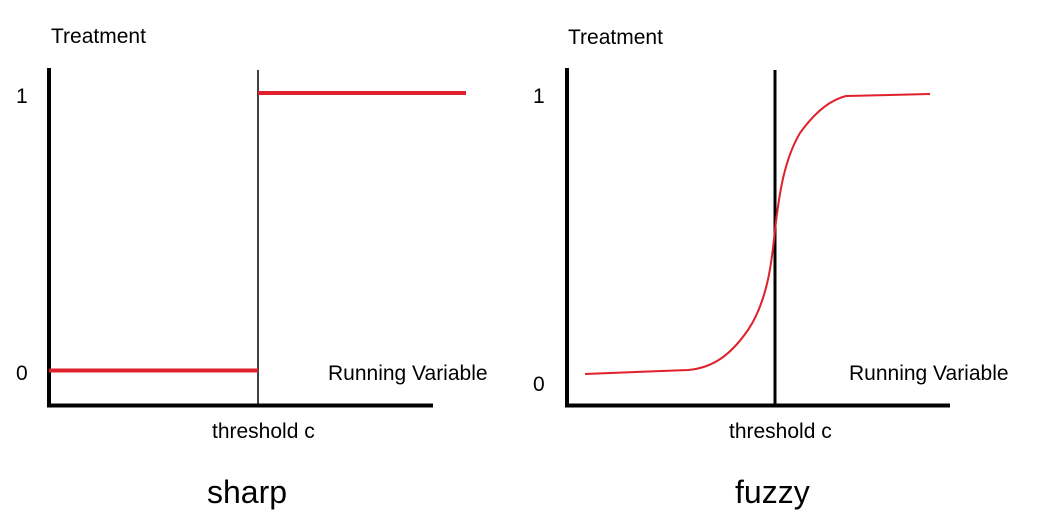 The height and width of the screenshot is (529, 1048). I want to click on fuzzy-caption: fuzzy, so click(772, 492).